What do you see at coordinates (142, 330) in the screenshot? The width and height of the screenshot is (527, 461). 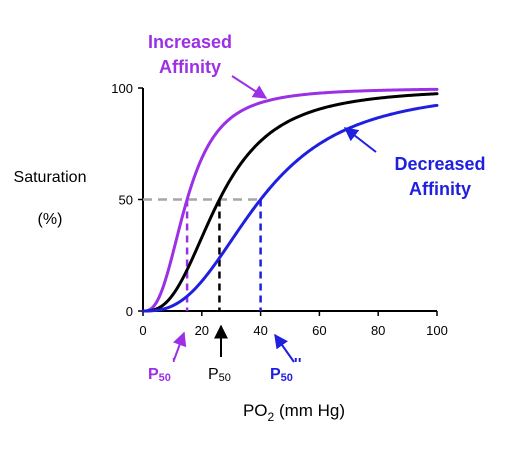 I see `x-tick-label: 0` at bounding box center [142, 330].